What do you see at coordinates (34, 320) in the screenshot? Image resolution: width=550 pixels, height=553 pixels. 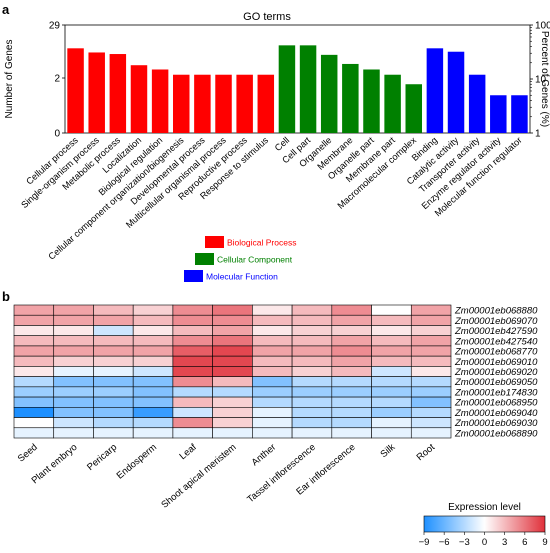 I see `heatmap-cell-r1-c0` at bounding box center [34, 320].